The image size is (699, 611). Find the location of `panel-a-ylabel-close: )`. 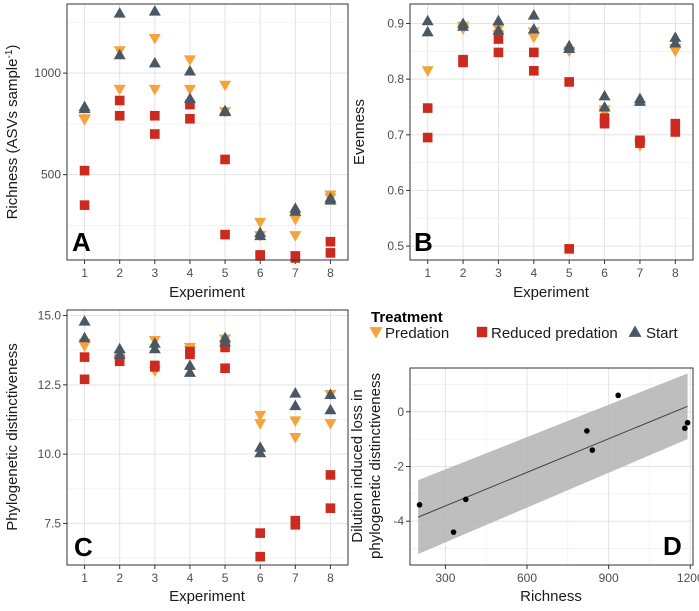

panel-a-ylabel-close: ) is located at coordinates (12, 47).